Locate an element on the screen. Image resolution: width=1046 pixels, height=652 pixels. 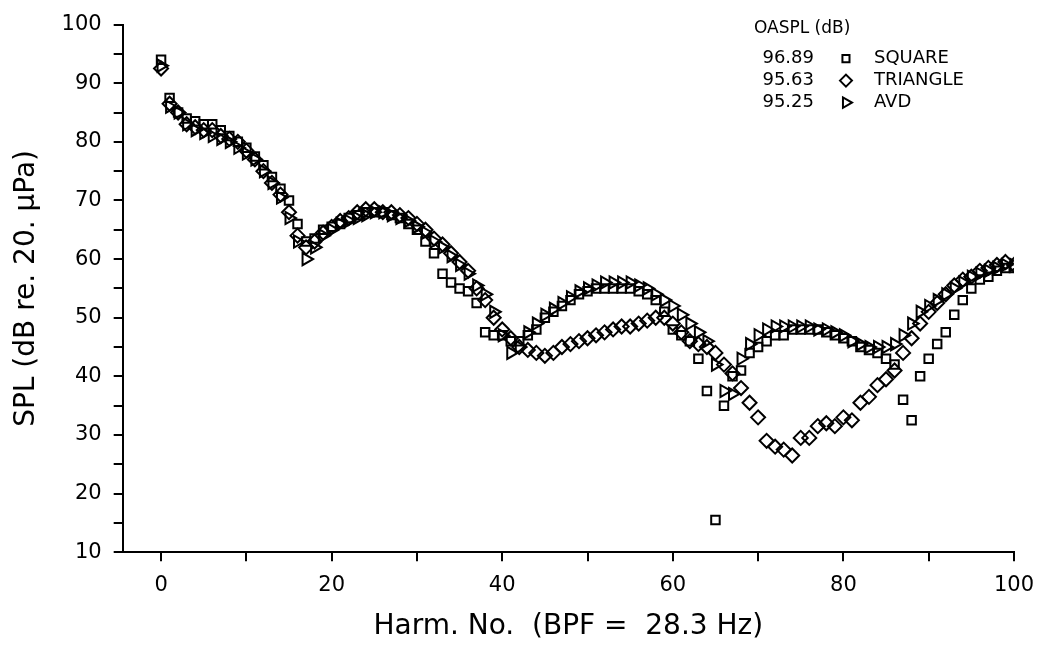
y-tick-label: 100 is located at coordinates (81, 23).